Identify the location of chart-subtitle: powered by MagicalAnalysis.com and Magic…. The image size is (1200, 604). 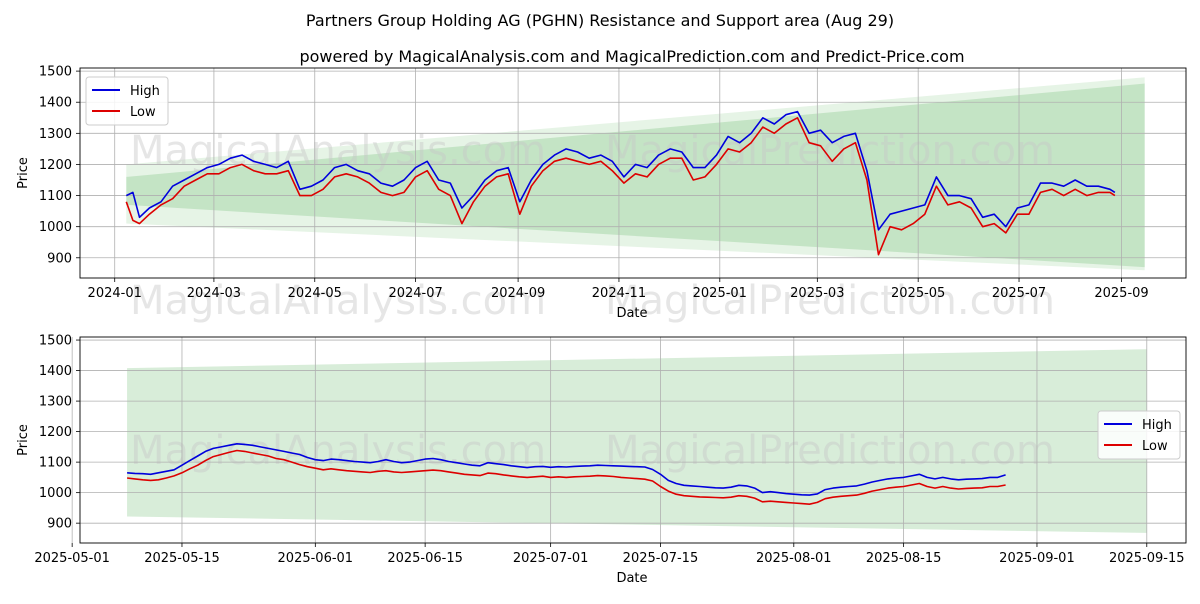
(631, 56).